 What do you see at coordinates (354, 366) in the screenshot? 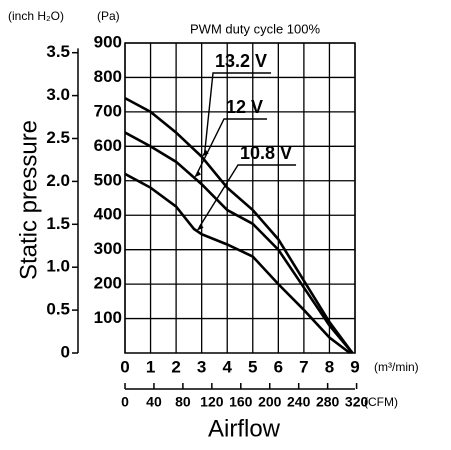
I see `x-tick-label: 9` at bounding box center [354, 366].